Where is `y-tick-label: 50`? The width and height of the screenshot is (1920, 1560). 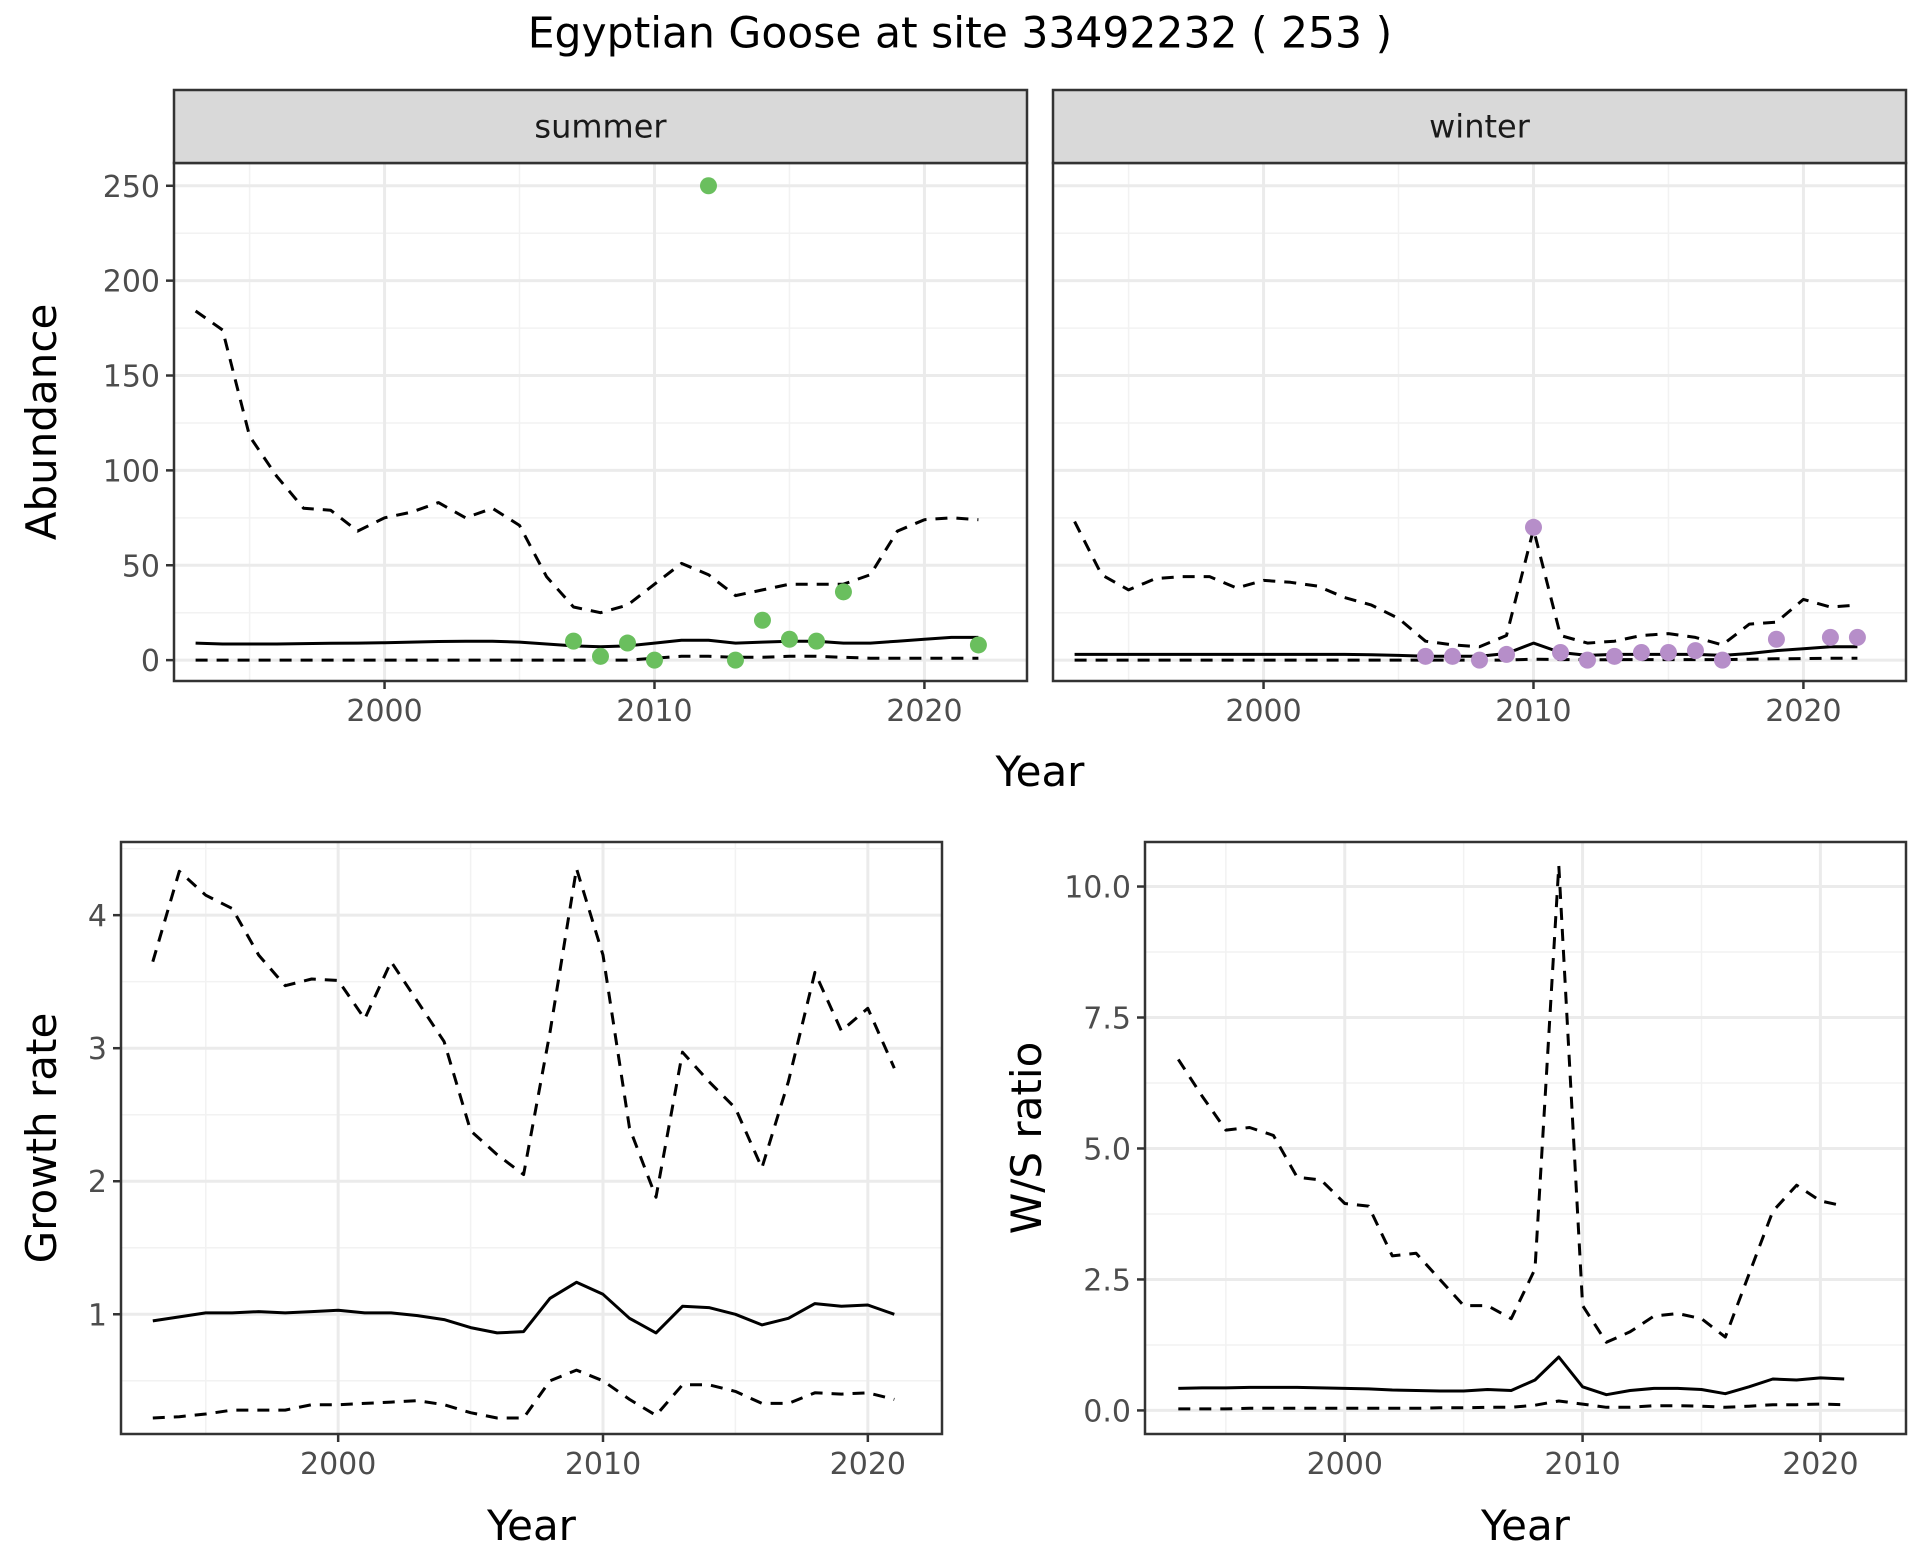
y-tick-label: 50 is located at coordinates (141, 566).